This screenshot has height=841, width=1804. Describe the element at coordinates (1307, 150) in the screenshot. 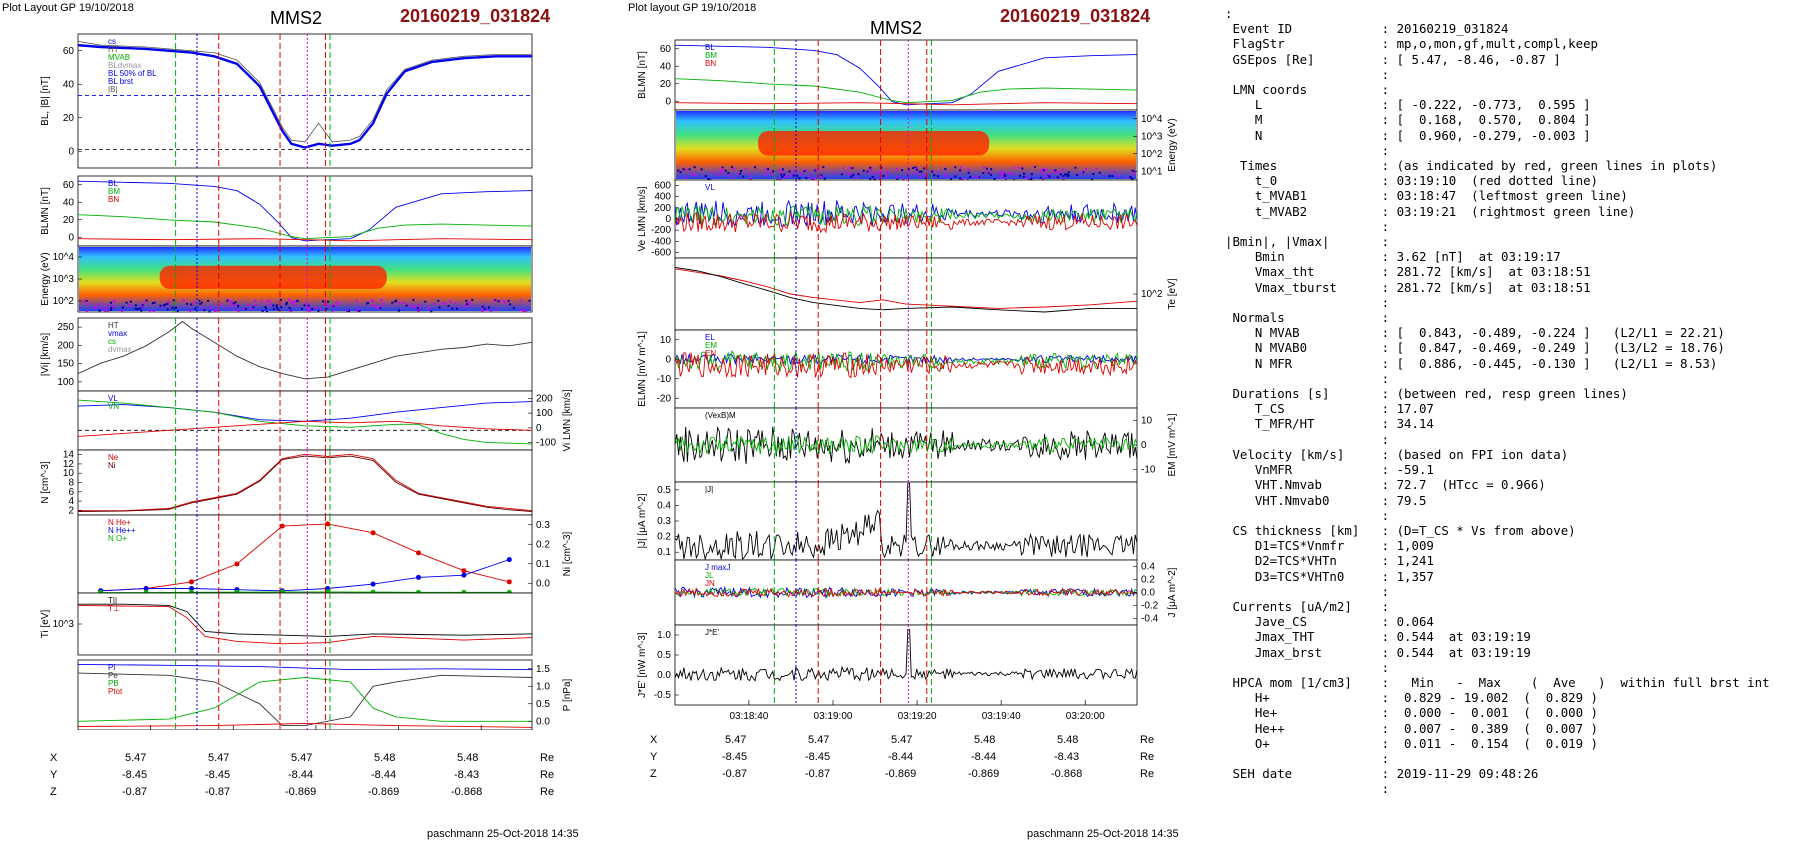

I see `summary-line: :` at that location.